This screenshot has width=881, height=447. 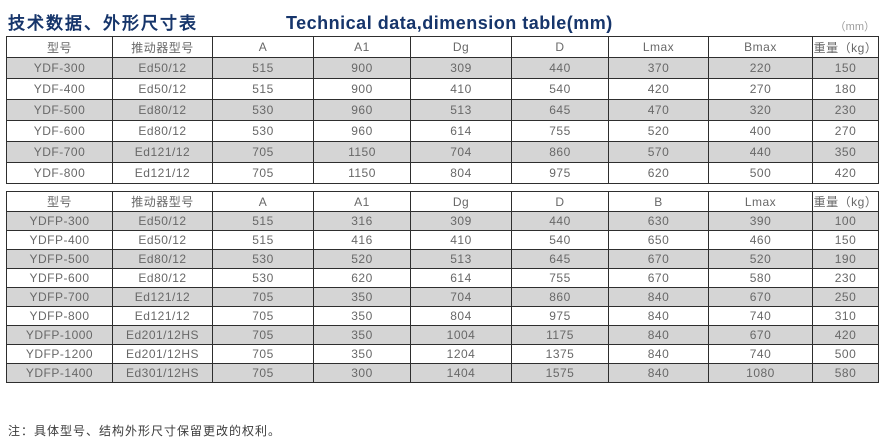 What do you see at coordinates (461, 335) in the screenshot?
I see `table-cell: 1004` at bounding box center [461, 335].